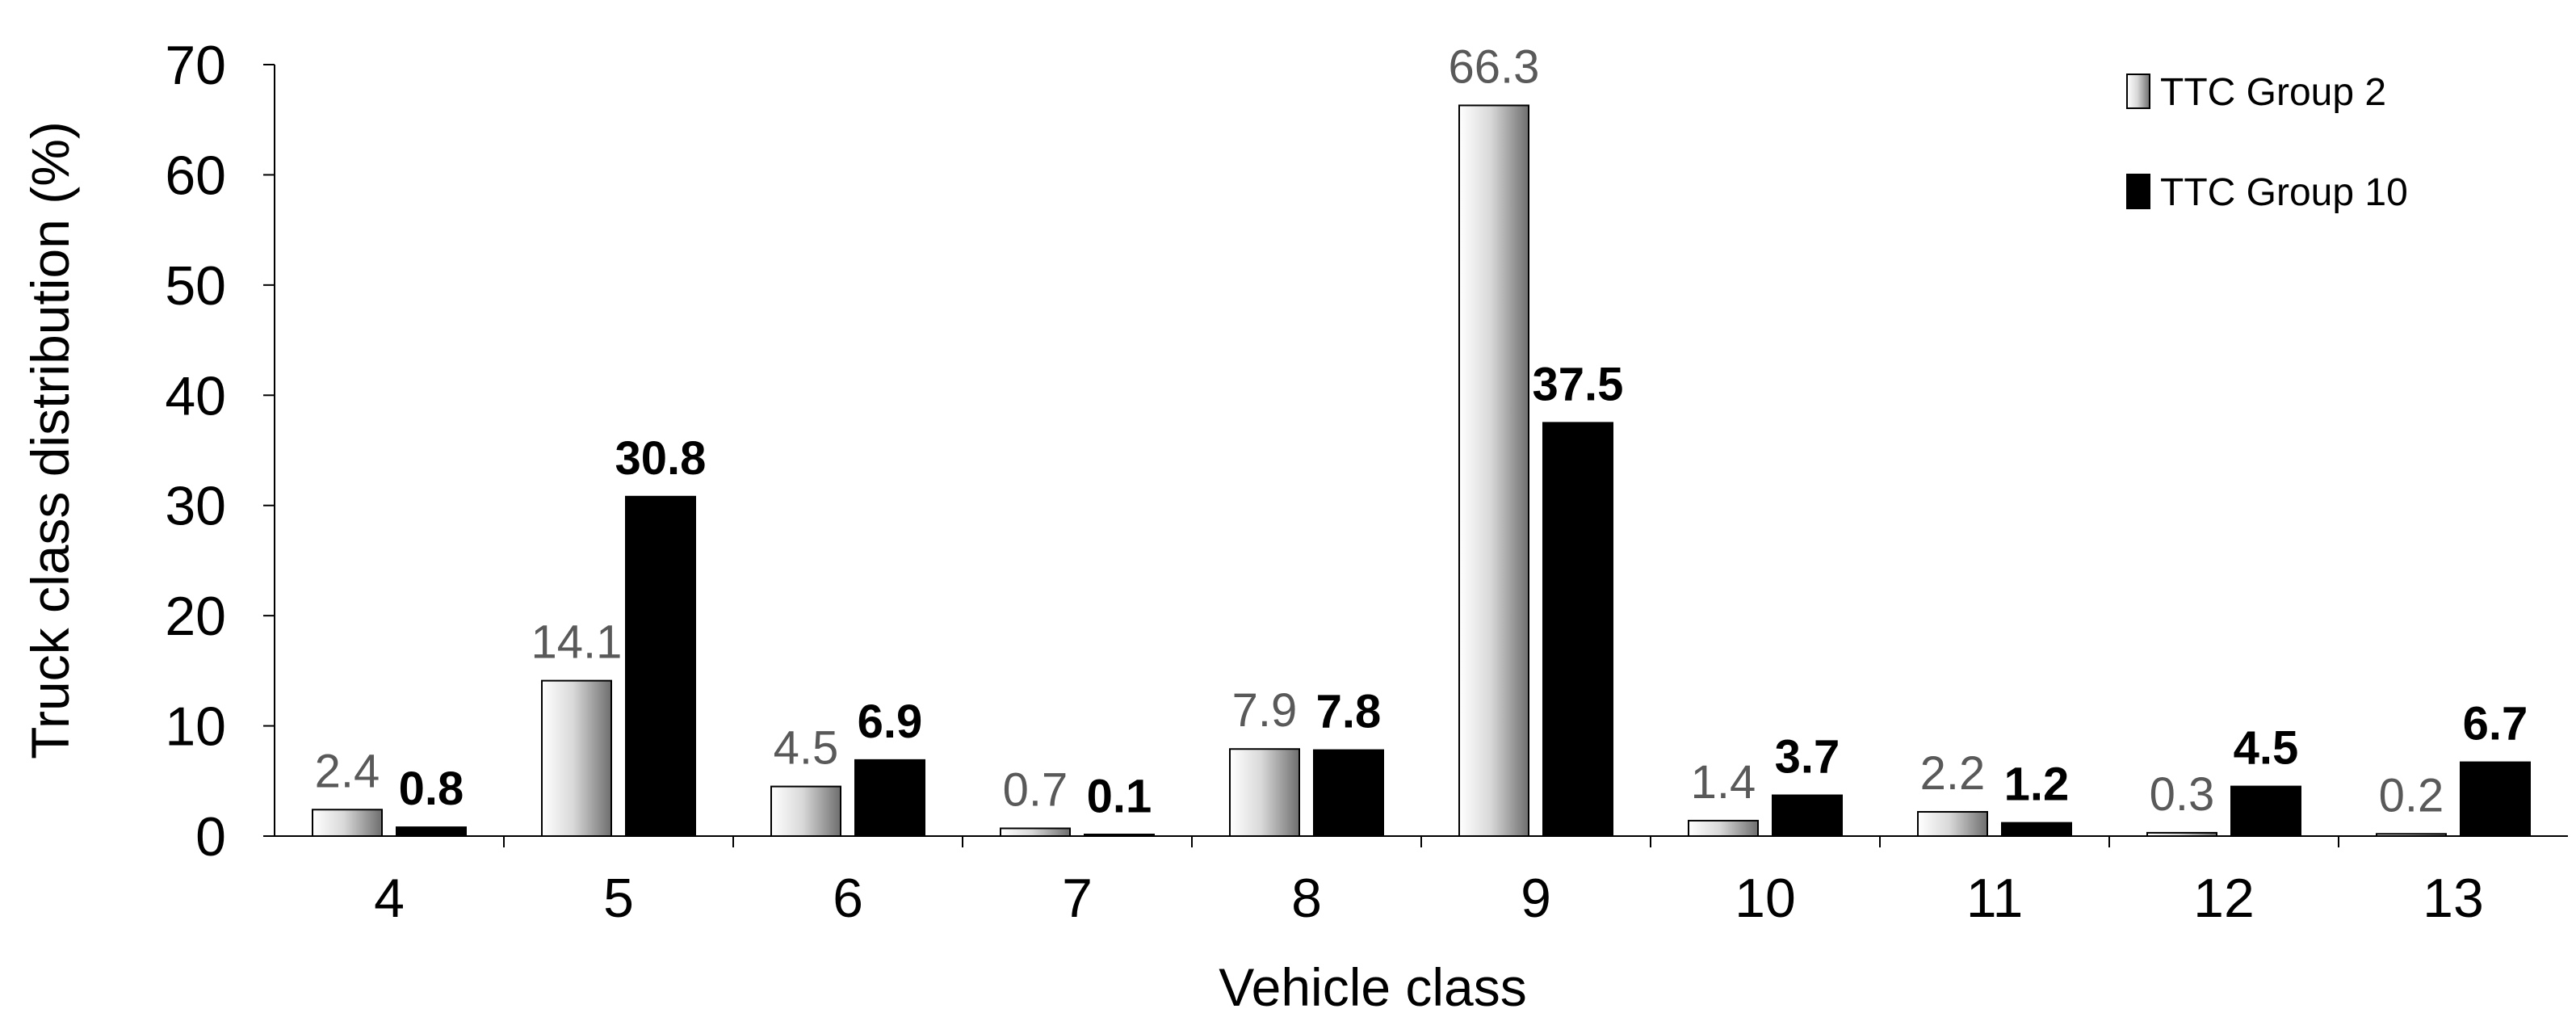  What do you see at coordinates (2411, 796) in the screenshot?
I see `data-label-ttc-group-2: 0.2` at bounding box center [2411, 796].